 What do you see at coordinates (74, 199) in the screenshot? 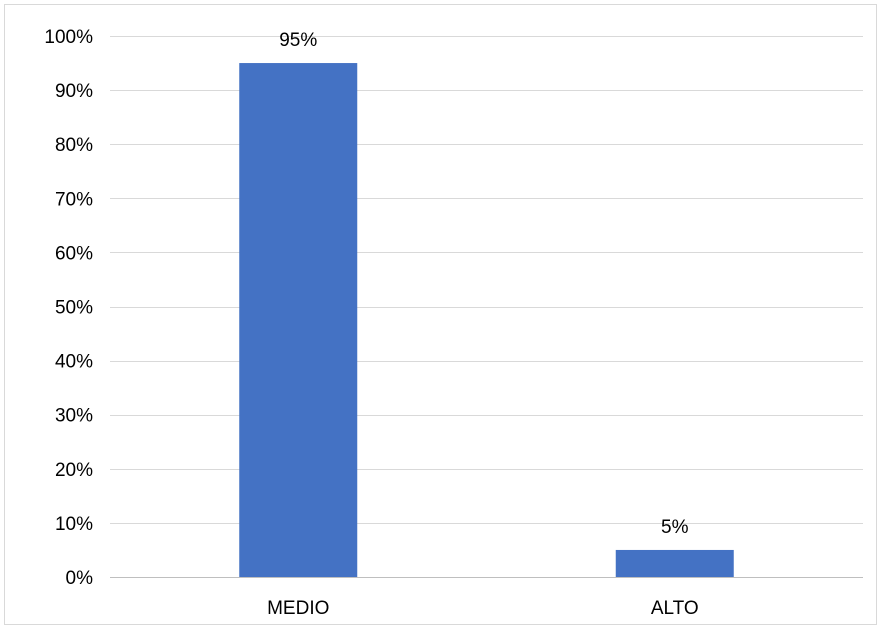
I see `y-tick-label: 70%` at bounding box center [74, 199].